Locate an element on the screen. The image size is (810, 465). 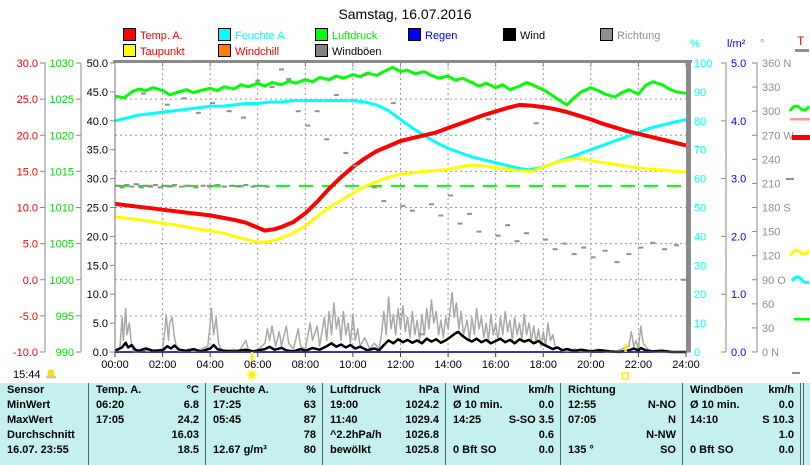
status-time: 15:44 is located at coordinates (36, 374).